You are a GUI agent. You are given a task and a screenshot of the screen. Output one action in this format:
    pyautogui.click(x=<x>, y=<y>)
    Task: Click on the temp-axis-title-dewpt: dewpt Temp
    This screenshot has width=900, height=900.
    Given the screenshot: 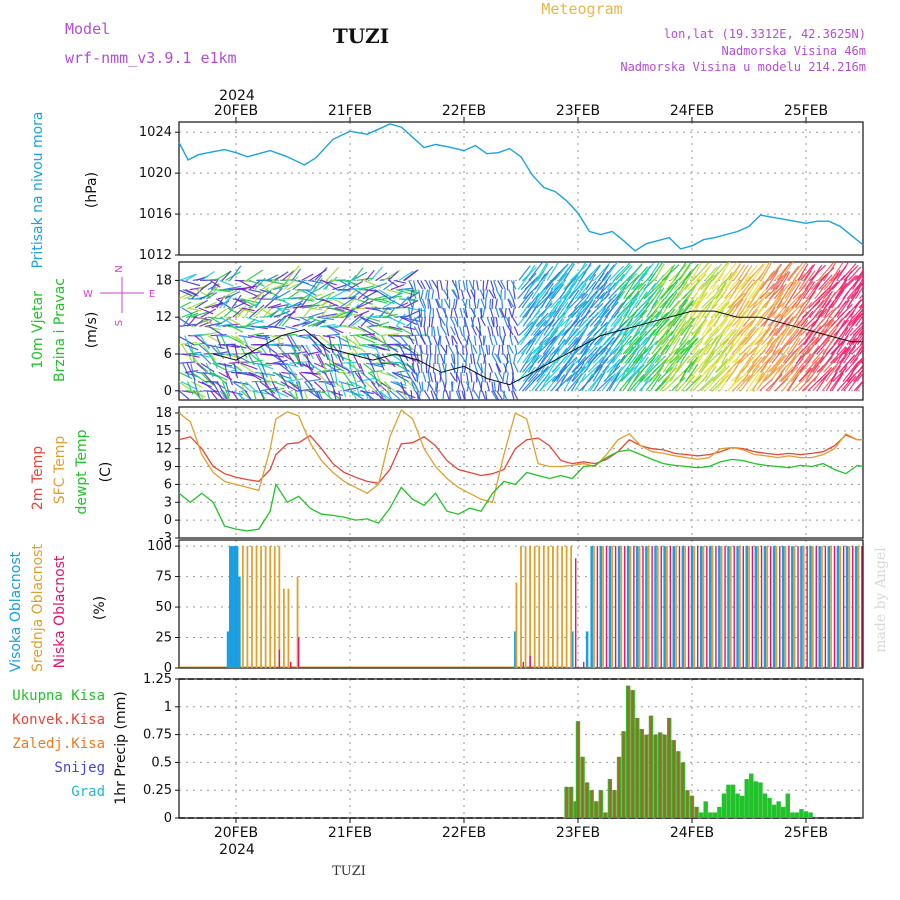 What is the action you would take?
    pyautogui.click(x=82, y=471)
    